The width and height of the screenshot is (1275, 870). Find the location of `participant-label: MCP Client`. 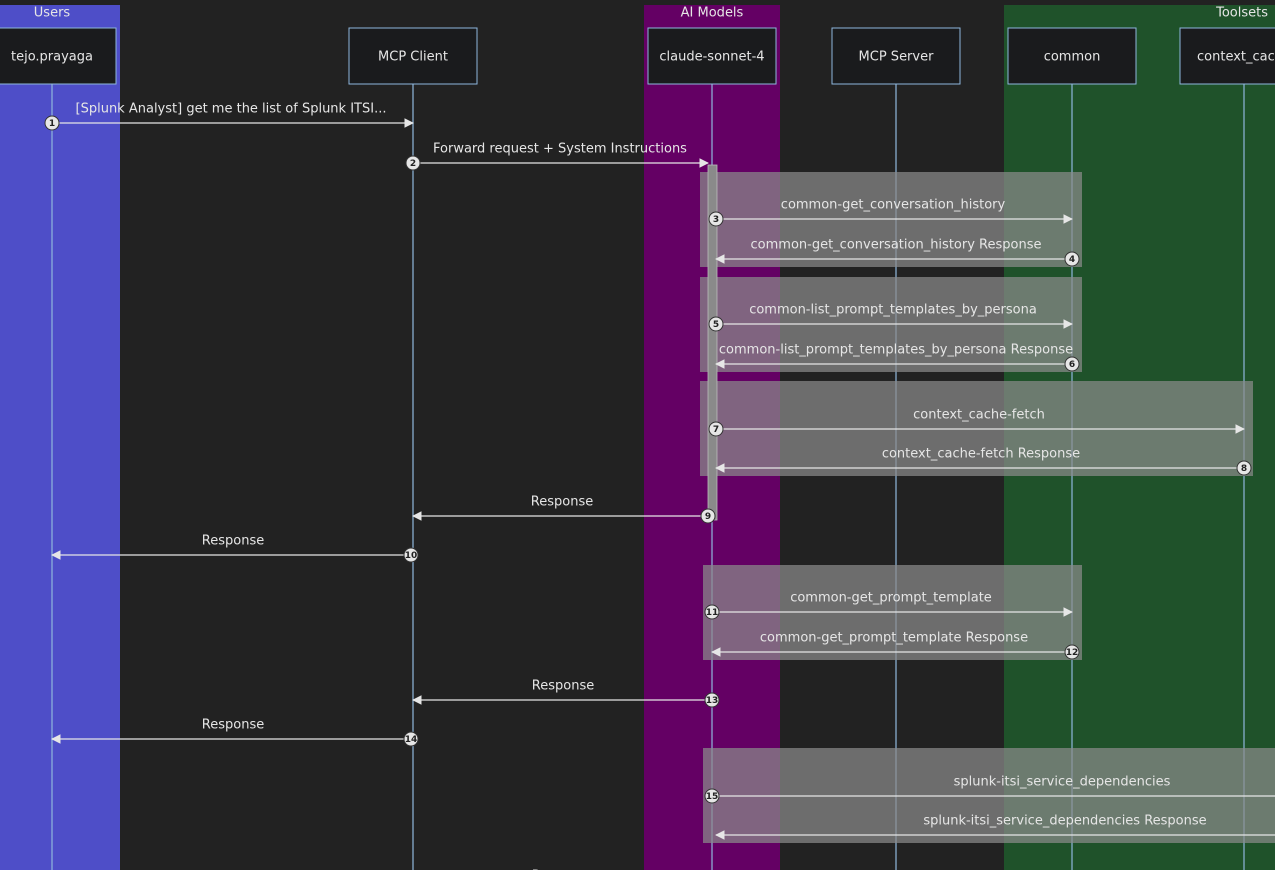

participant-label: MCP Client is located at coordinates (413, 57).